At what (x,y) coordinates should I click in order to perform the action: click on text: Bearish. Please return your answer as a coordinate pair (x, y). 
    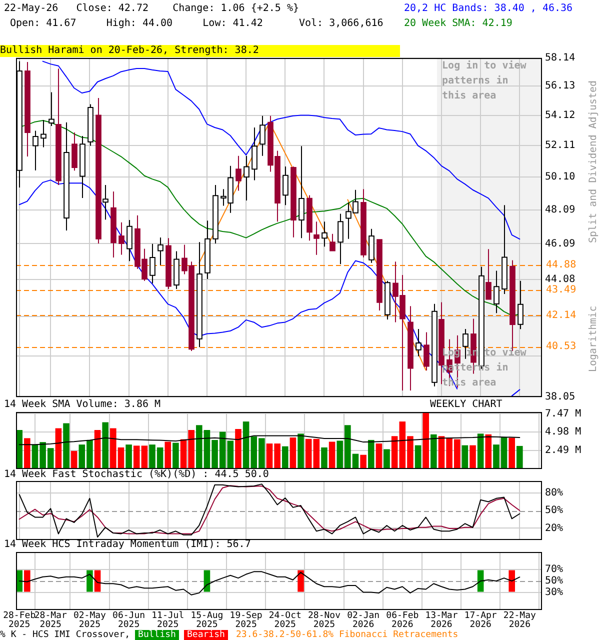
    Looking at the image, I should click on (206, 635).